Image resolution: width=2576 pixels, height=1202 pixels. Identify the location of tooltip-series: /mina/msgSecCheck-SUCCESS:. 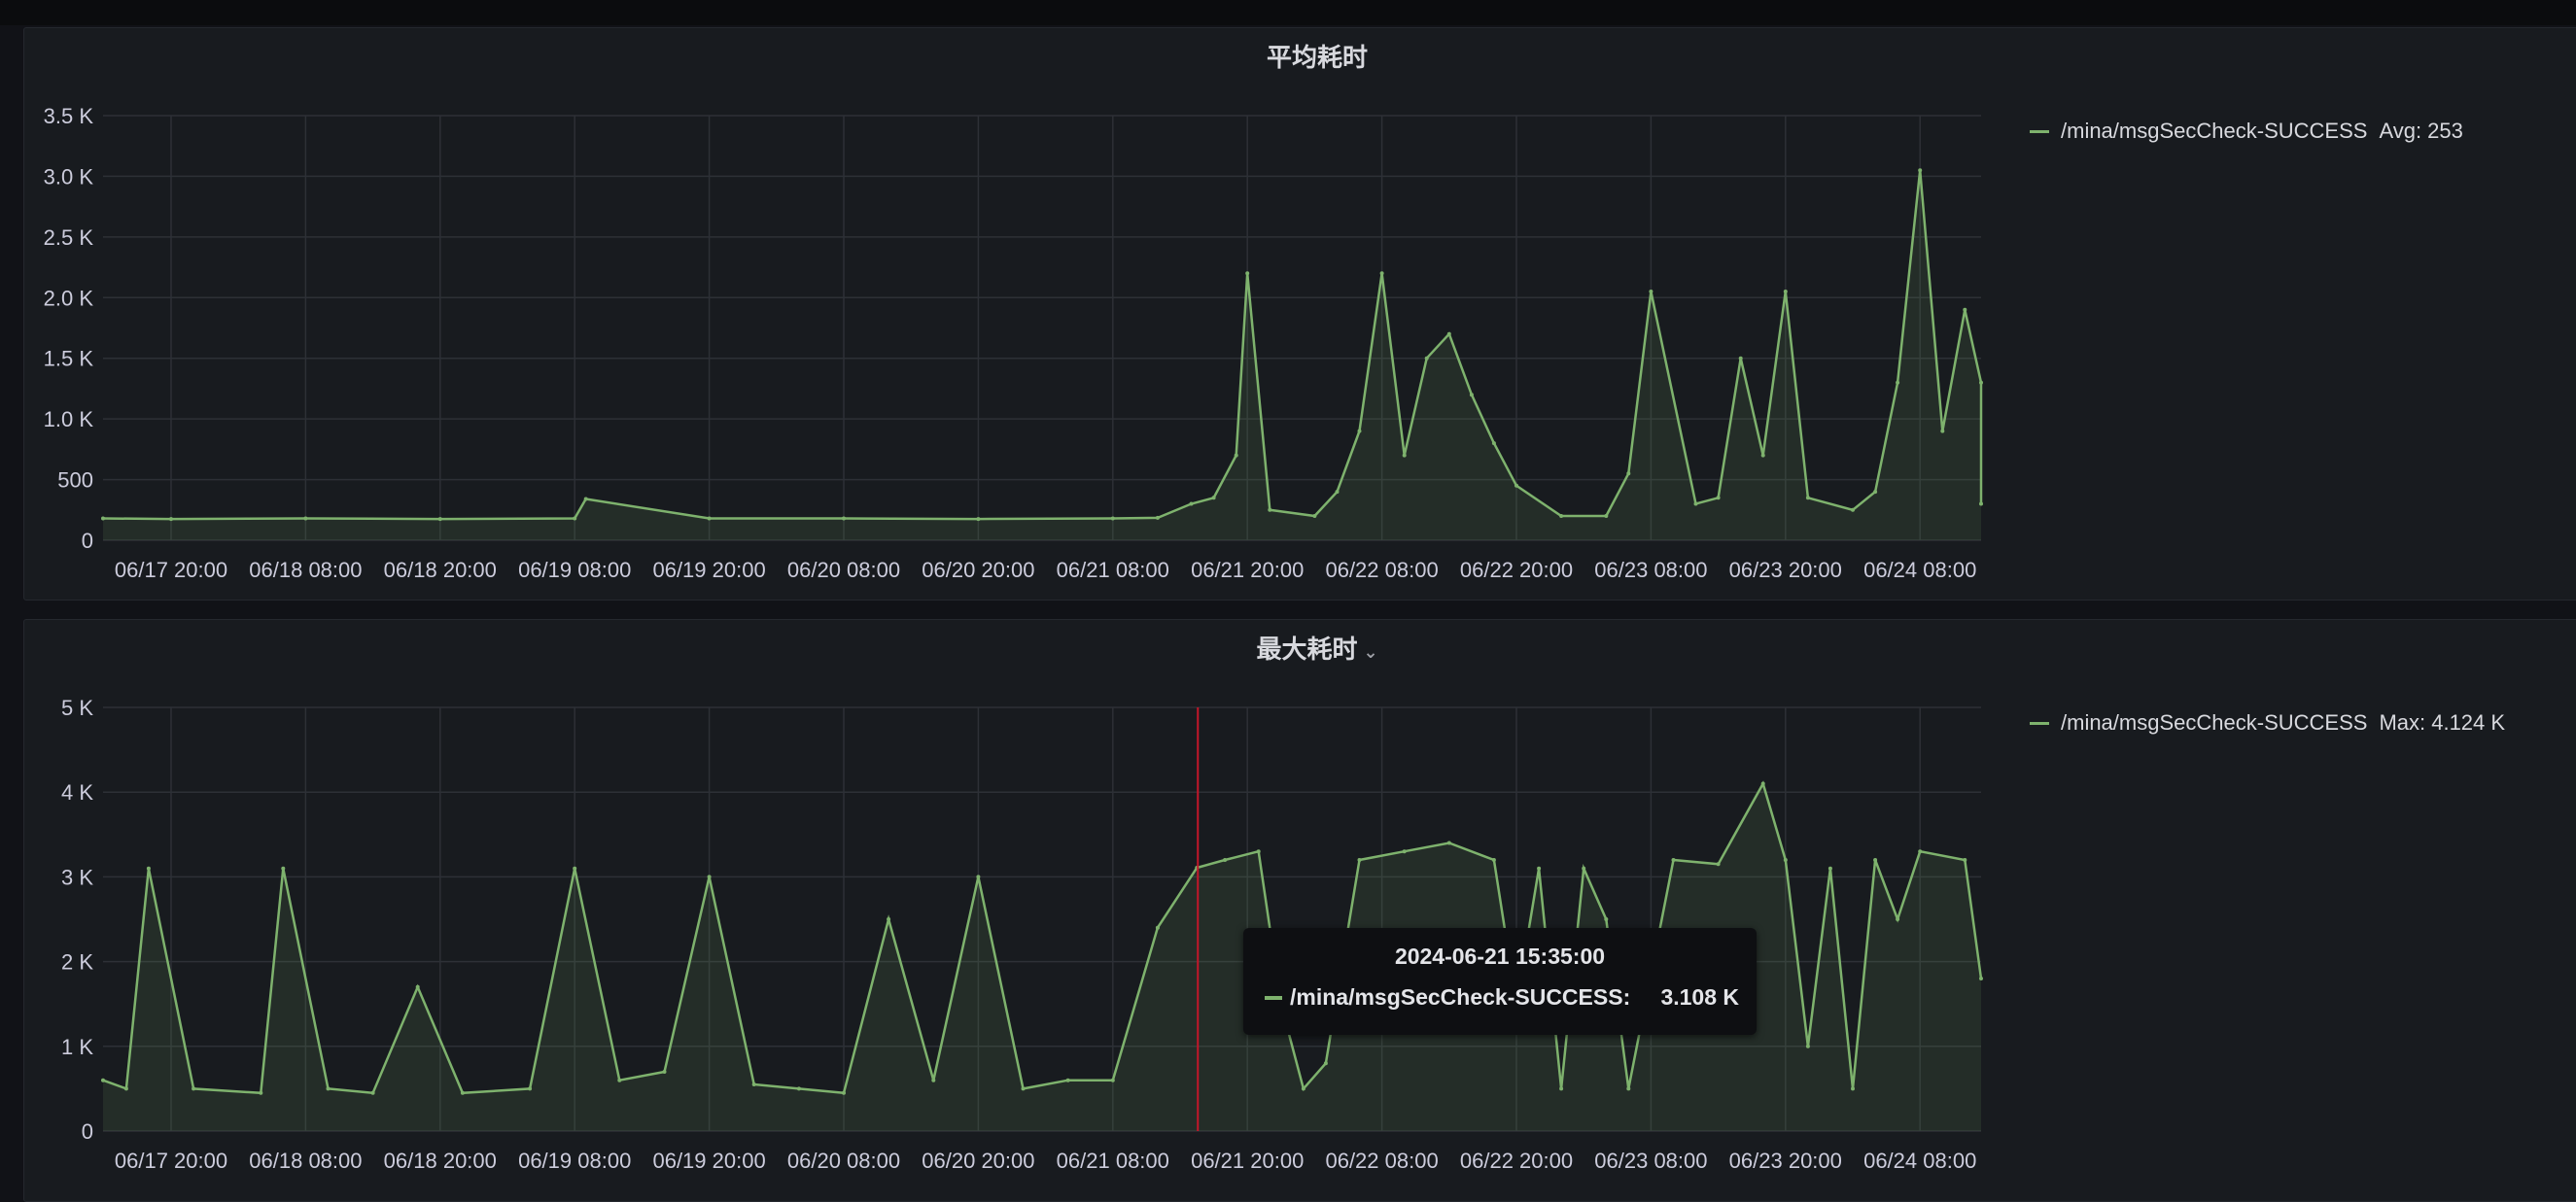
(1460, 997).